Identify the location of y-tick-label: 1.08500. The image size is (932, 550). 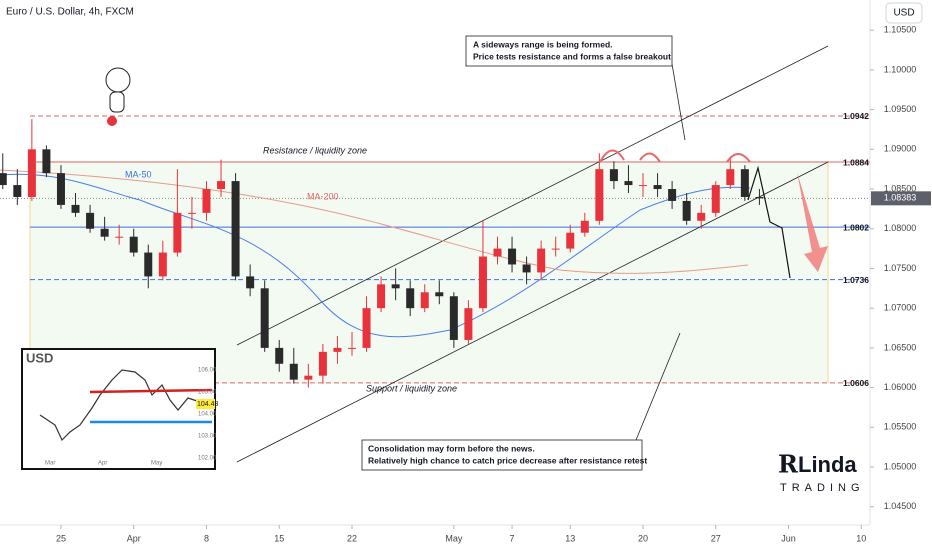
(900, 188).